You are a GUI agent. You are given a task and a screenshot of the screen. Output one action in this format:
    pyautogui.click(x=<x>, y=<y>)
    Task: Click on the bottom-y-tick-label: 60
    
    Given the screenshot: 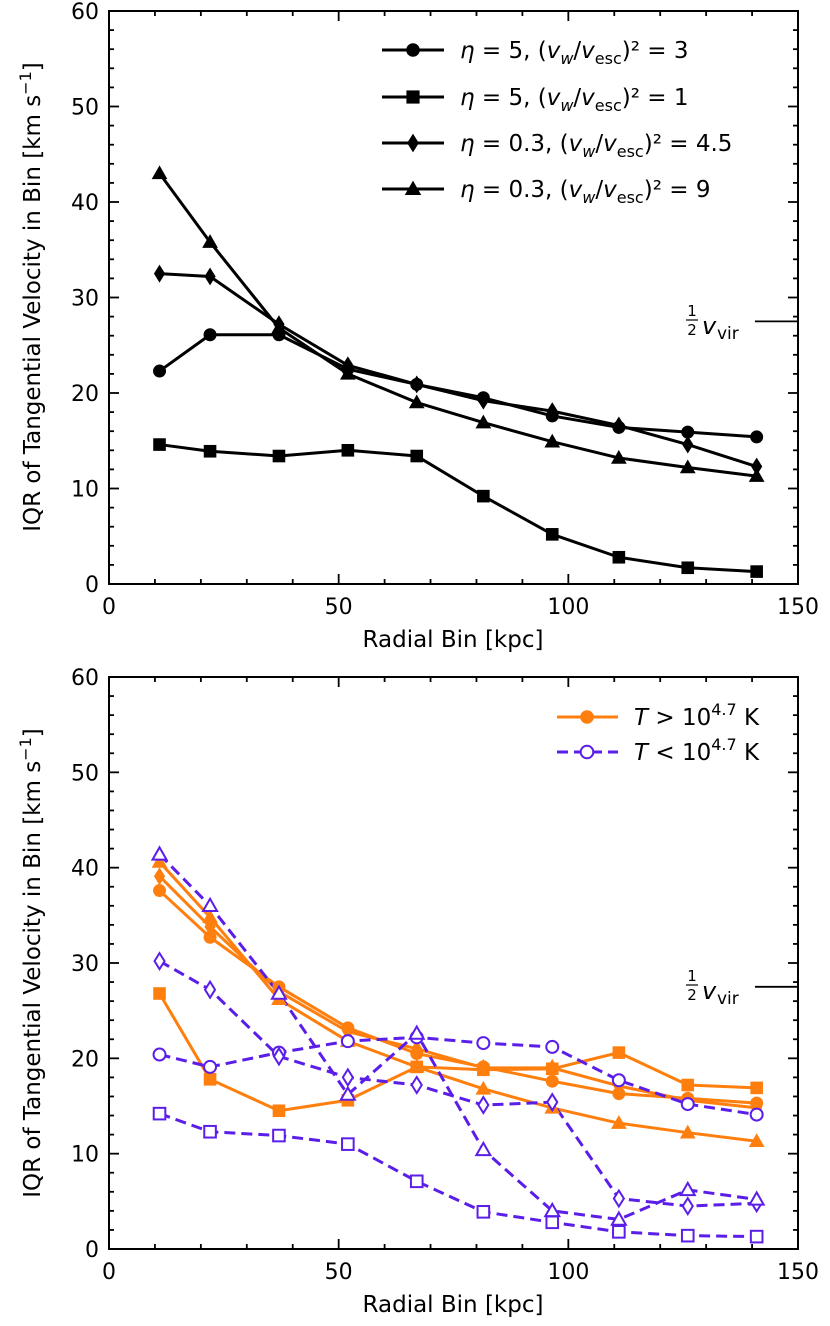 What is the action you would take?
    pyautogui.click(x=85, y=678)
    